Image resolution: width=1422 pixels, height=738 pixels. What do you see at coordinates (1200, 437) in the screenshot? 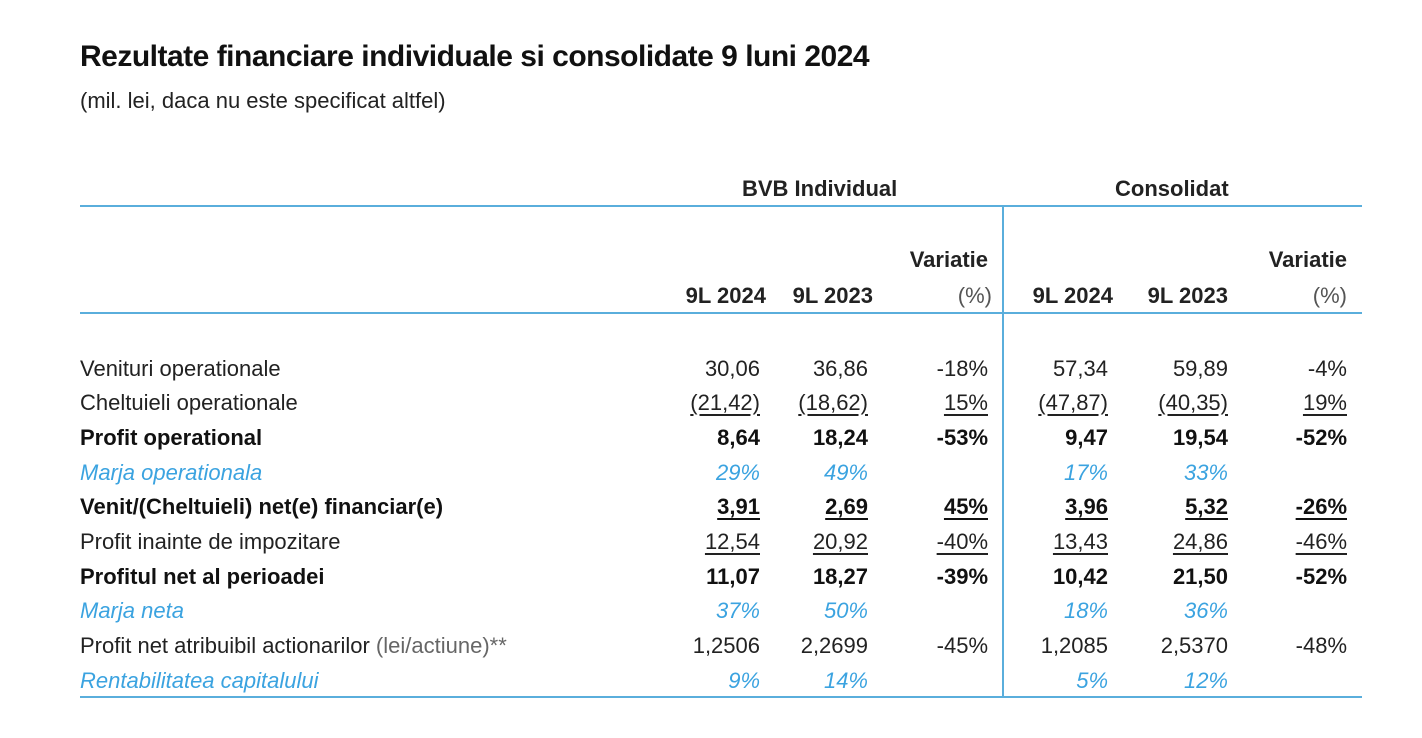
I see `cell-value: 19,54` at bounding box center [1200, 437].